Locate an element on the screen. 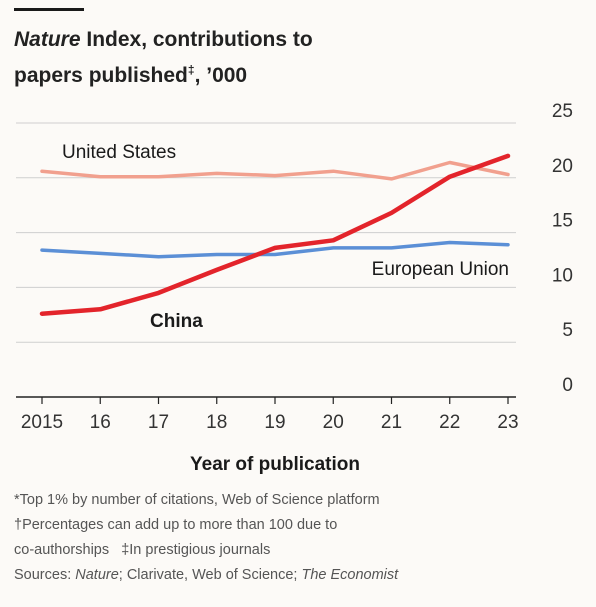  title-italic: Nature is located at coordinates (47, 39).